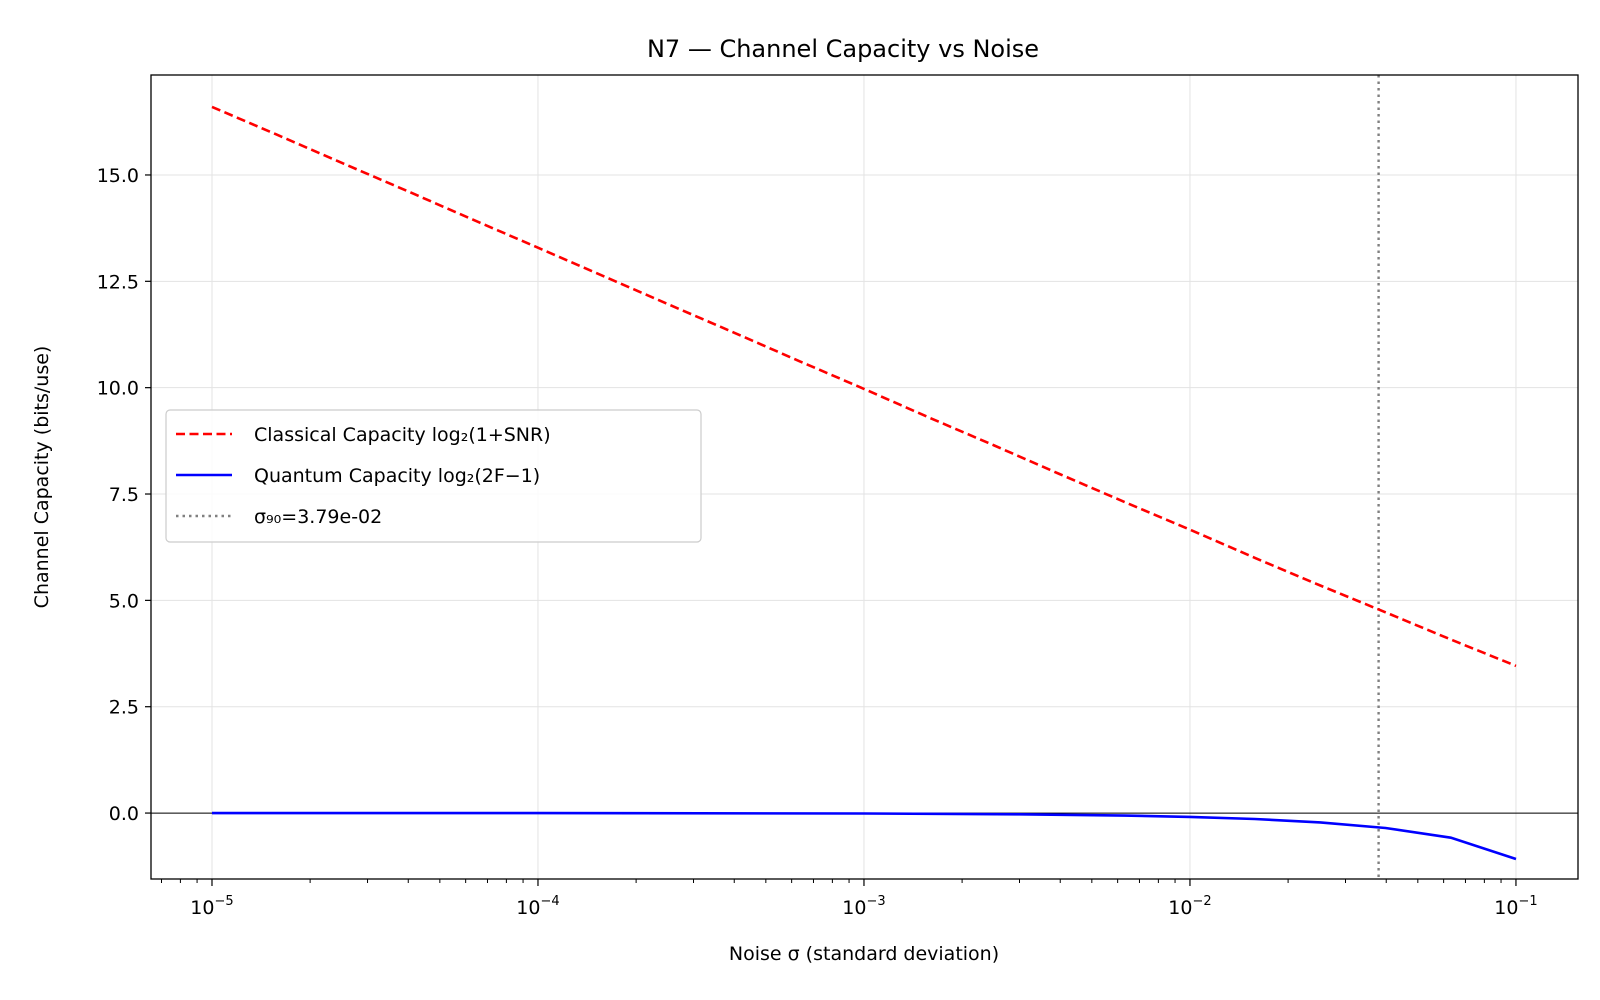 The image size is (1600, 1000). I want to click on y-tick-label: 10.0, so click(118, 389).